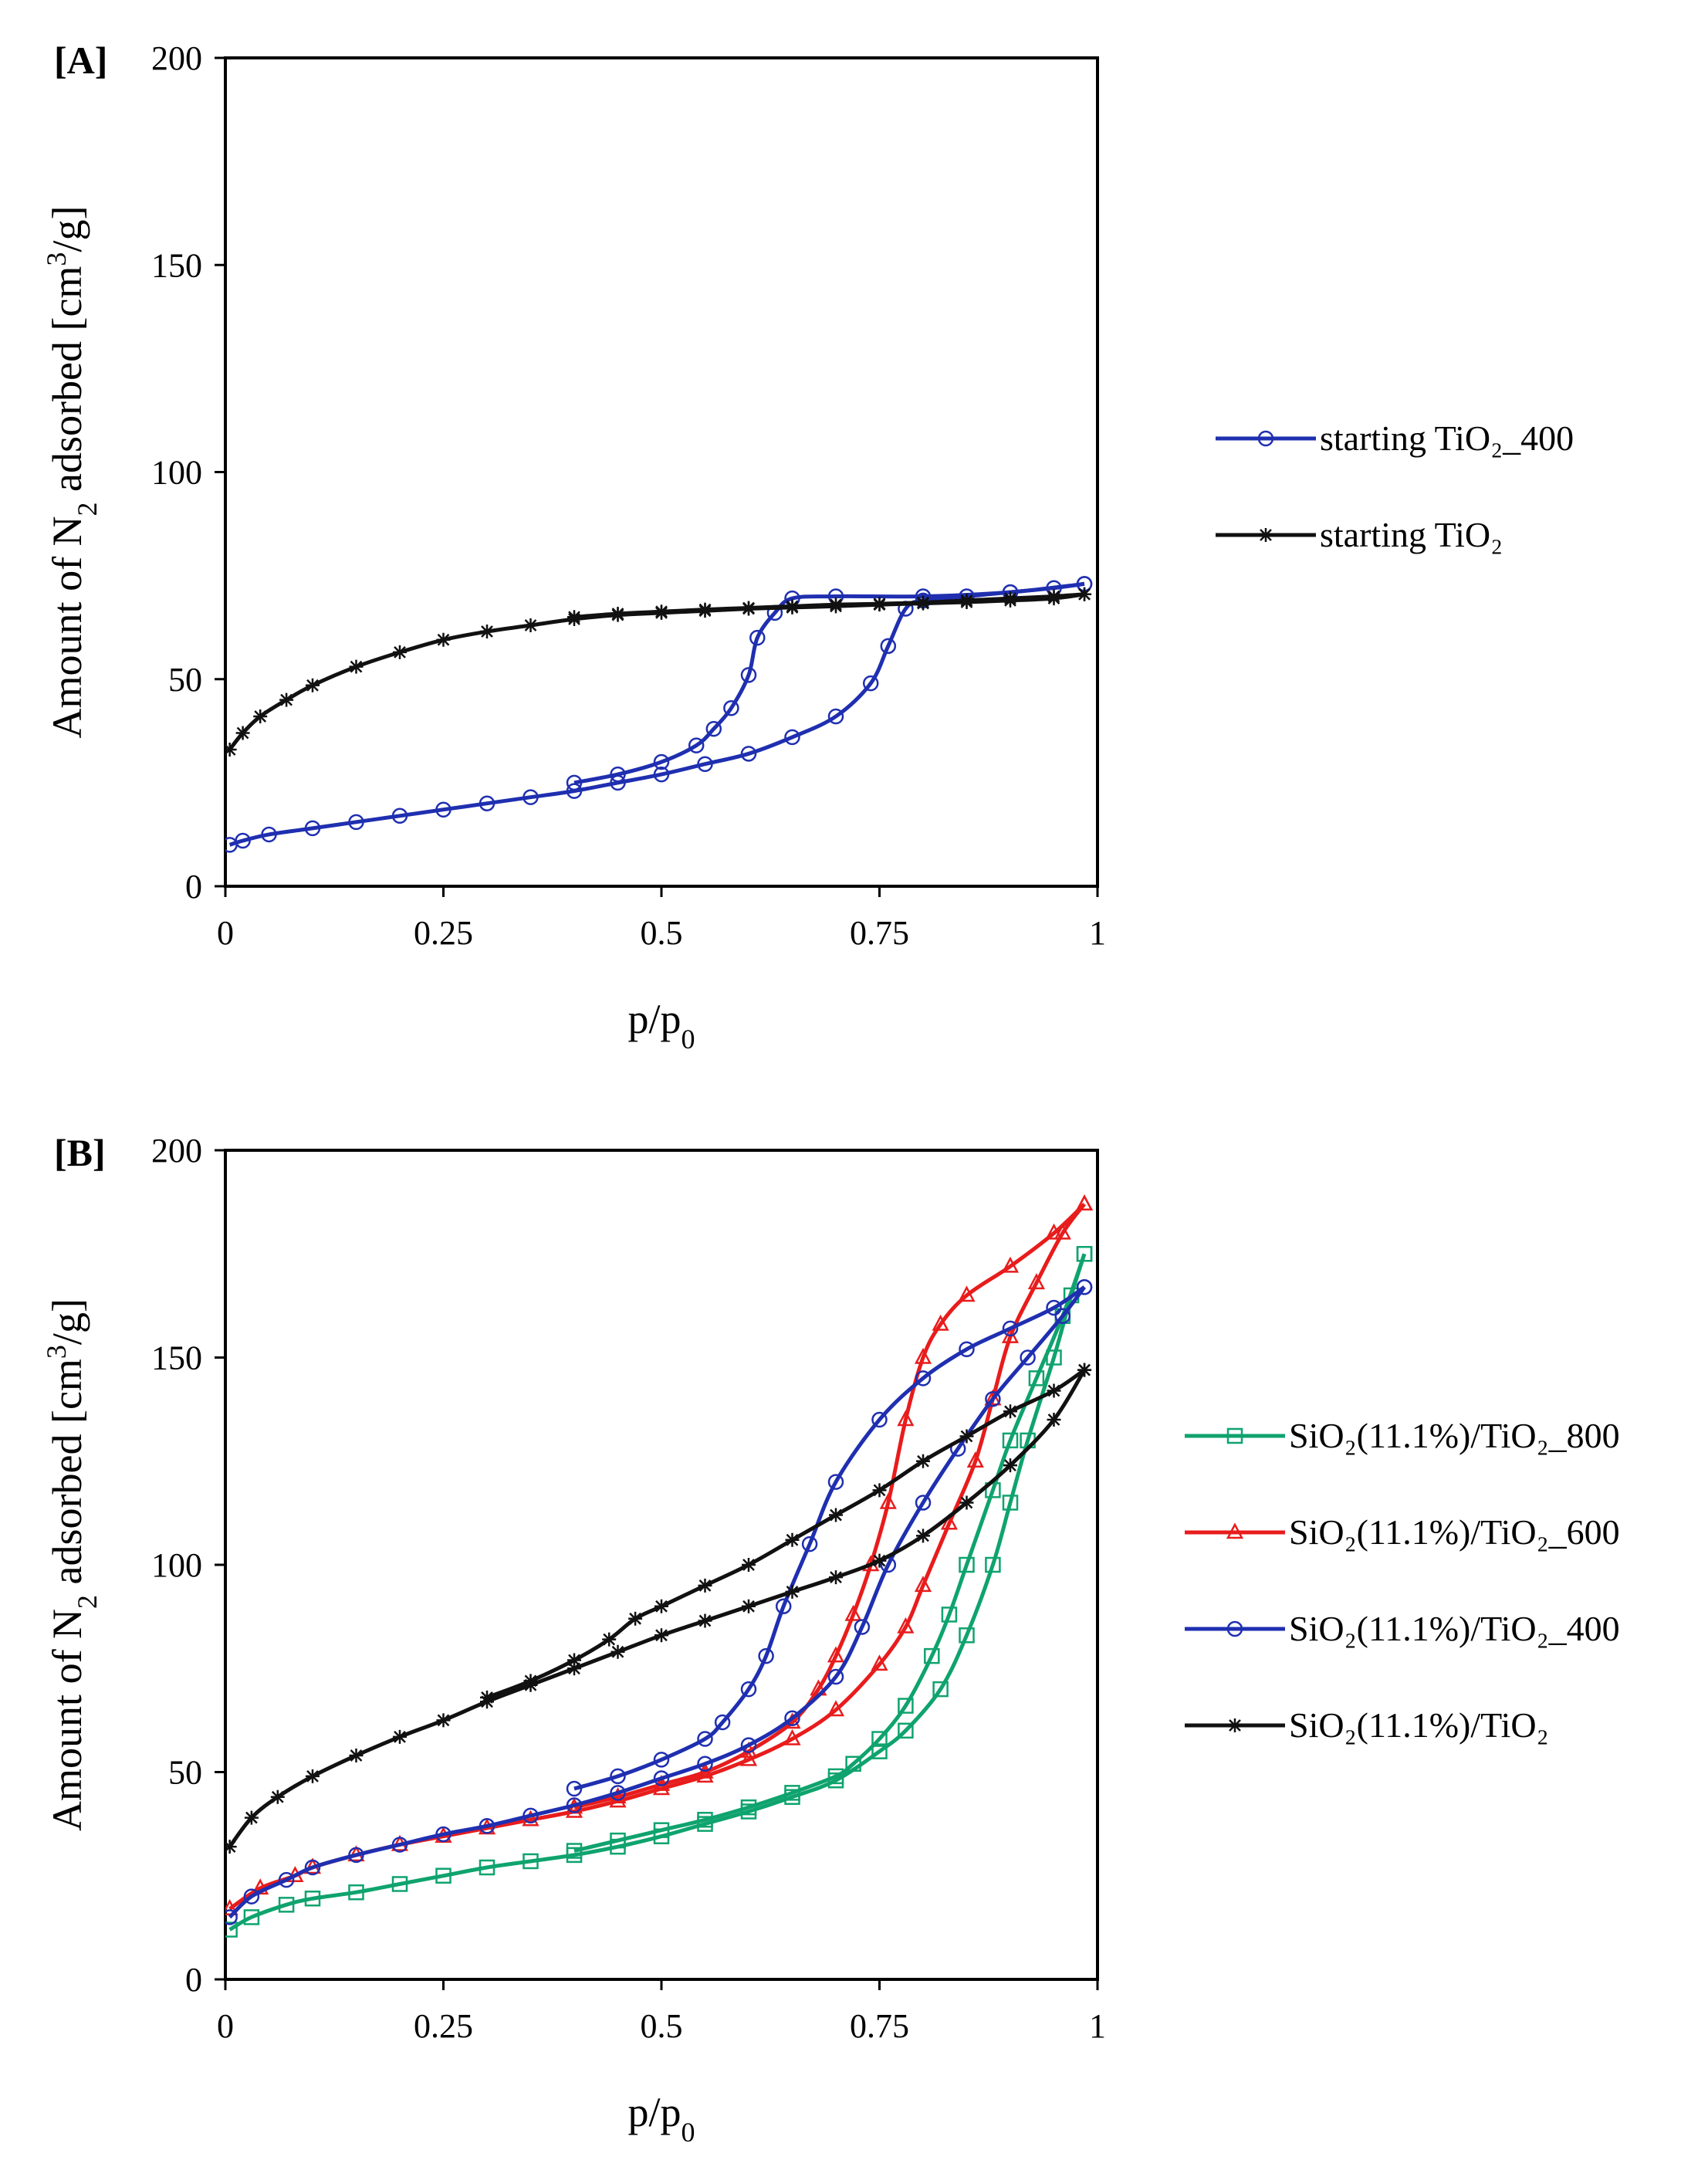  What do you see at coordinates (1402, 1532) in the screenshot?
I see `legend-entry: SiO₂(11.1%)/TiO₂_600` at bounding box center [1402, 1532].